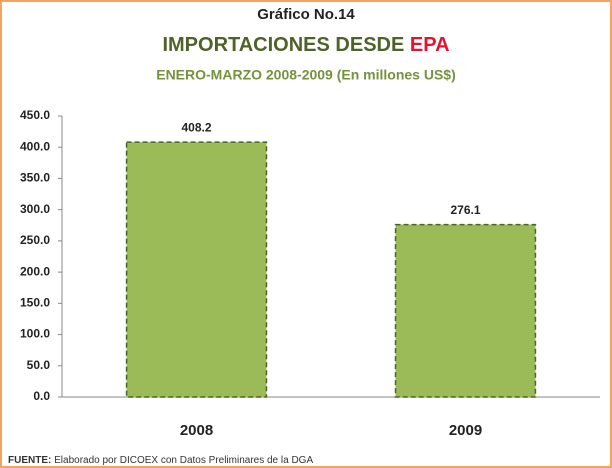 This screenshot has width=612, height=468. I want to click on y-tick-label: 150.0, so click(35, 303).